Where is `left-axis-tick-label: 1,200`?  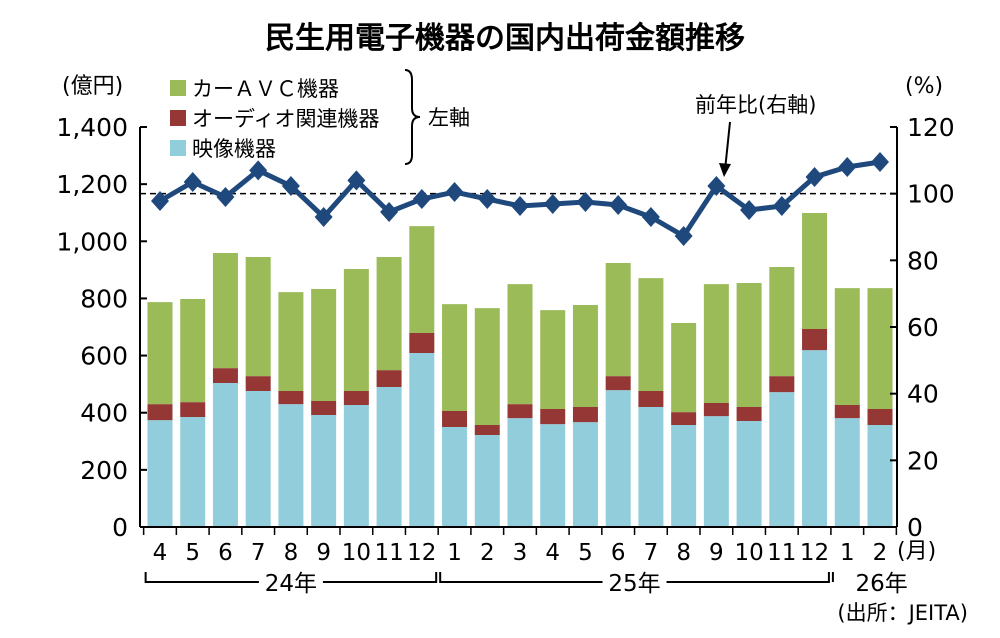
left-axis-tick-label: 1,200 is located at coordinates (92, 184).